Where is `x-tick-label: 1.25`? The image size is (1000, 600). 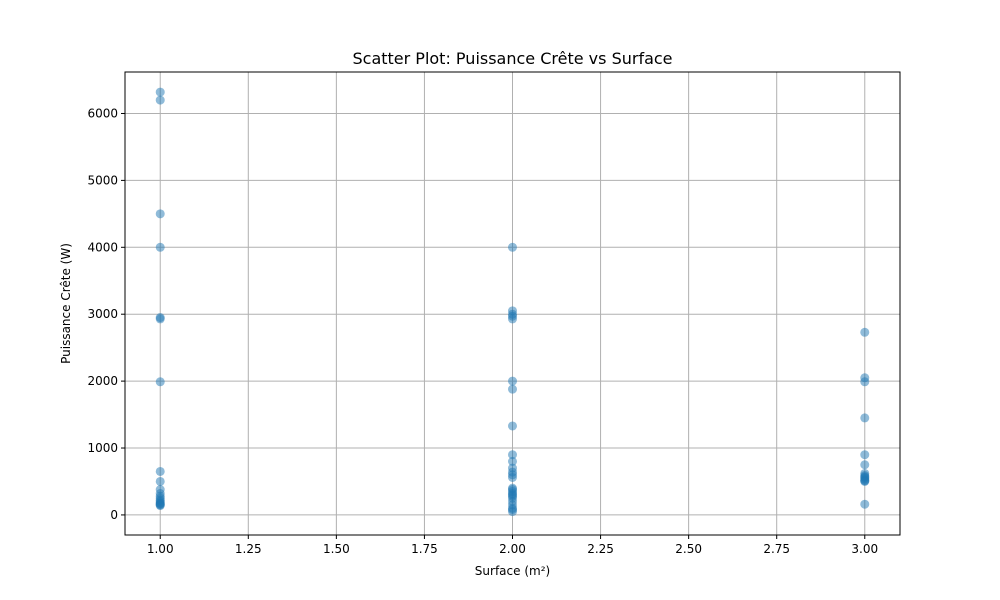 x-tick-label: 1.25 is located at coordinates (248, 549).